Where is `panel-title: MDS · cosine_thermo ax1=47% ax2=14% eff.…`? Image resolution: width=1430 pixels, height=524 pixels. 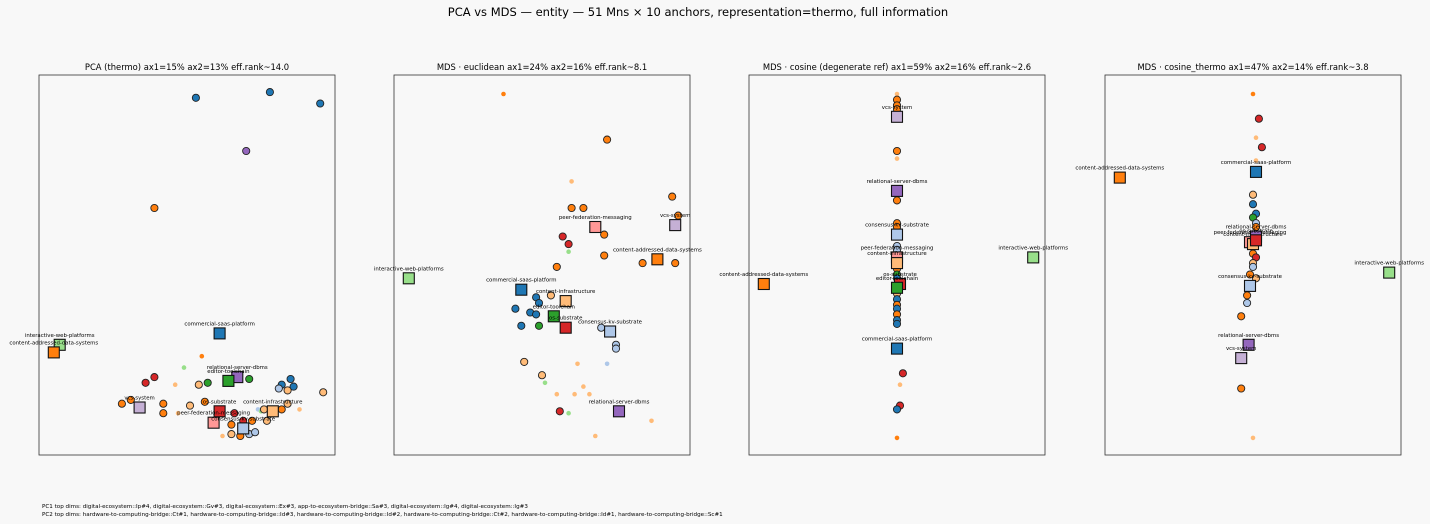
panel-title: MDS · cosine_thermo ax1=47% ax2=14% eff.… is located at coordinates (1252, 67).